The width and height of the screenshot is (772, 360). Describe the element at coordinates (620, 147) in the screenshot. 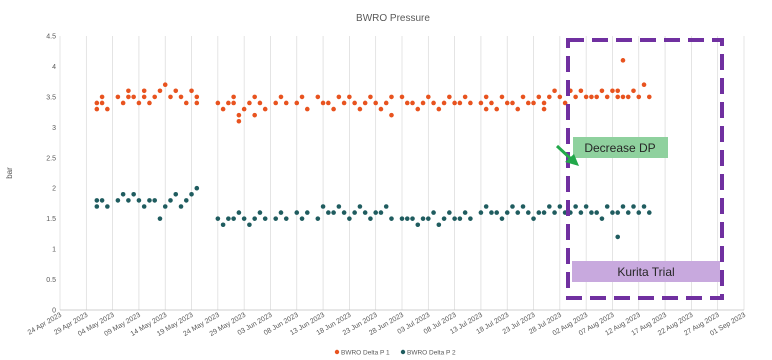

I see `decrease-dp-label-box` at that location.